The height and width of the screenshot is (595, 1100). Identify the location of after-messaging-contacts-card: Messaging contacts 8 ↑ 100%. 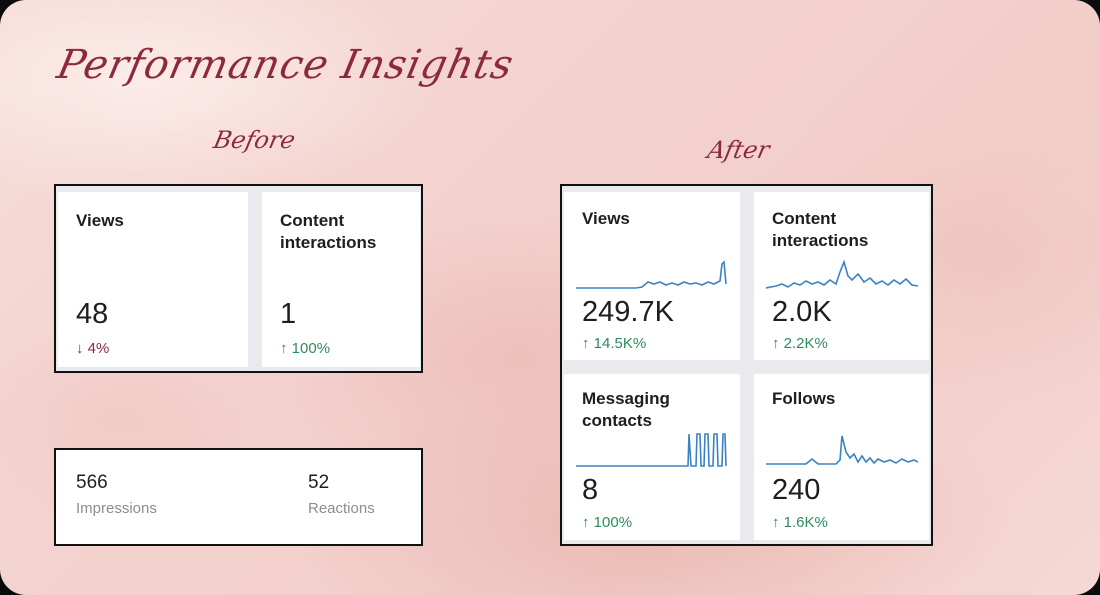
(652, 457).